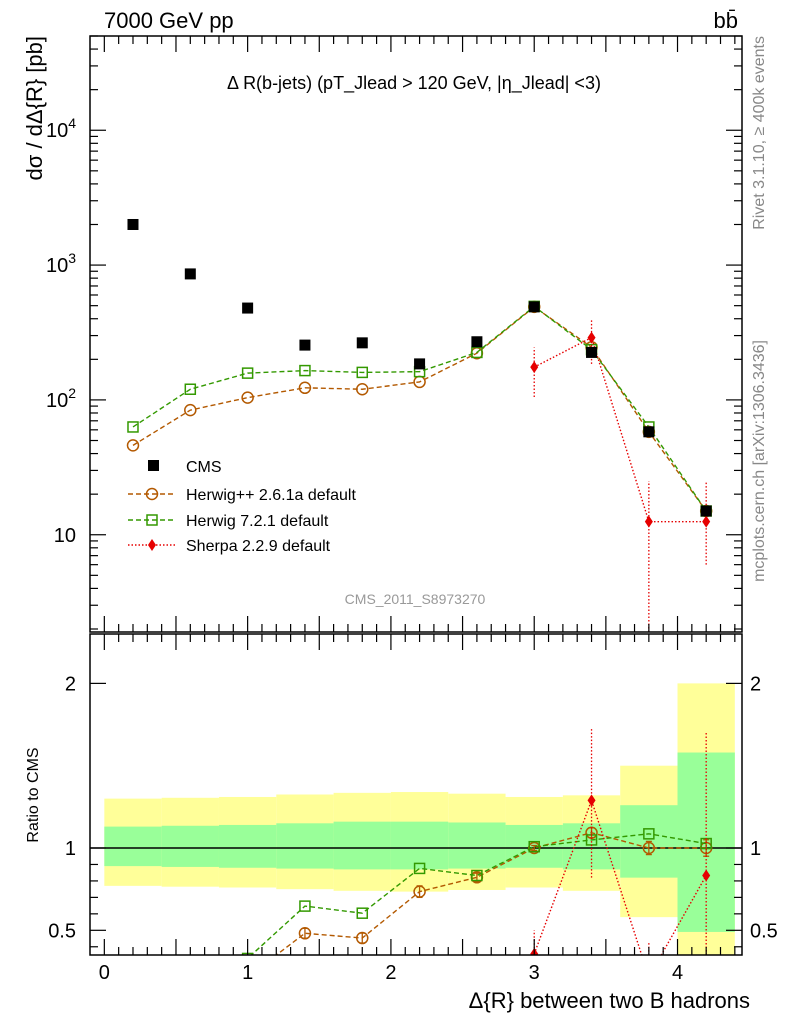 This screenshot has width=786, height=1024. What do you see at coordinates (247, 973) in the screenshot?
I see `ratio-xtick-label: 1` at bounding box center [247, 973].